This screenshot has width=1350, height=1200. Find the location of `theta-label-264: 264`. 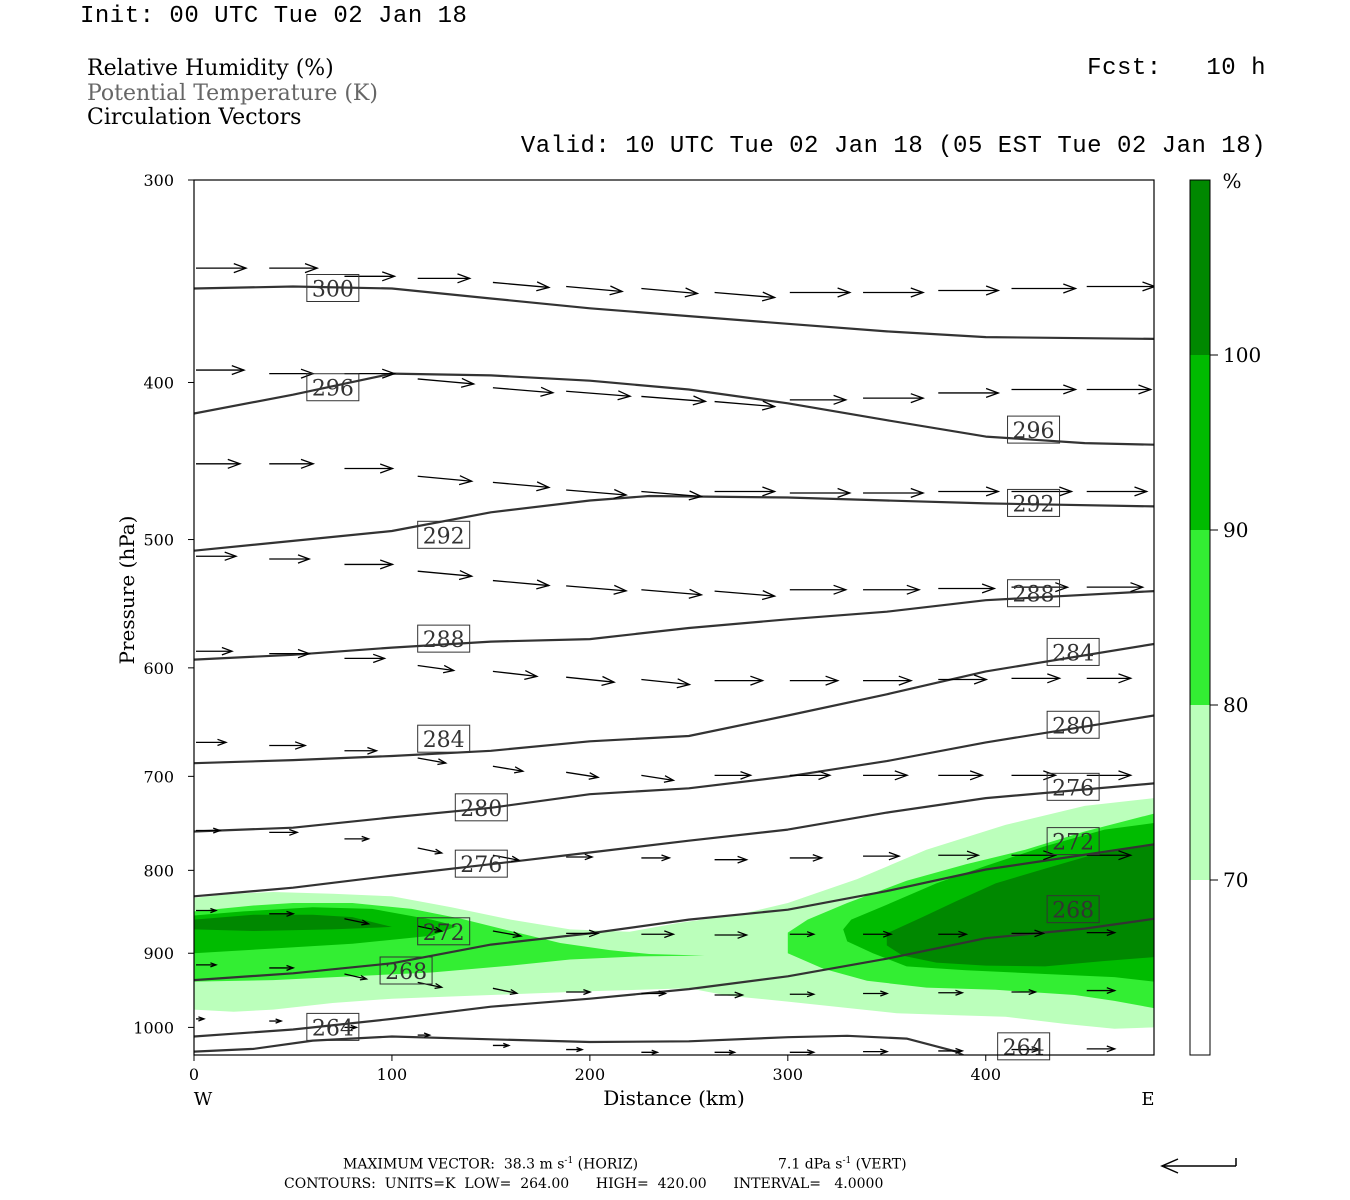

theta-label-264: 264 is located at coordinates (1024, 1046).